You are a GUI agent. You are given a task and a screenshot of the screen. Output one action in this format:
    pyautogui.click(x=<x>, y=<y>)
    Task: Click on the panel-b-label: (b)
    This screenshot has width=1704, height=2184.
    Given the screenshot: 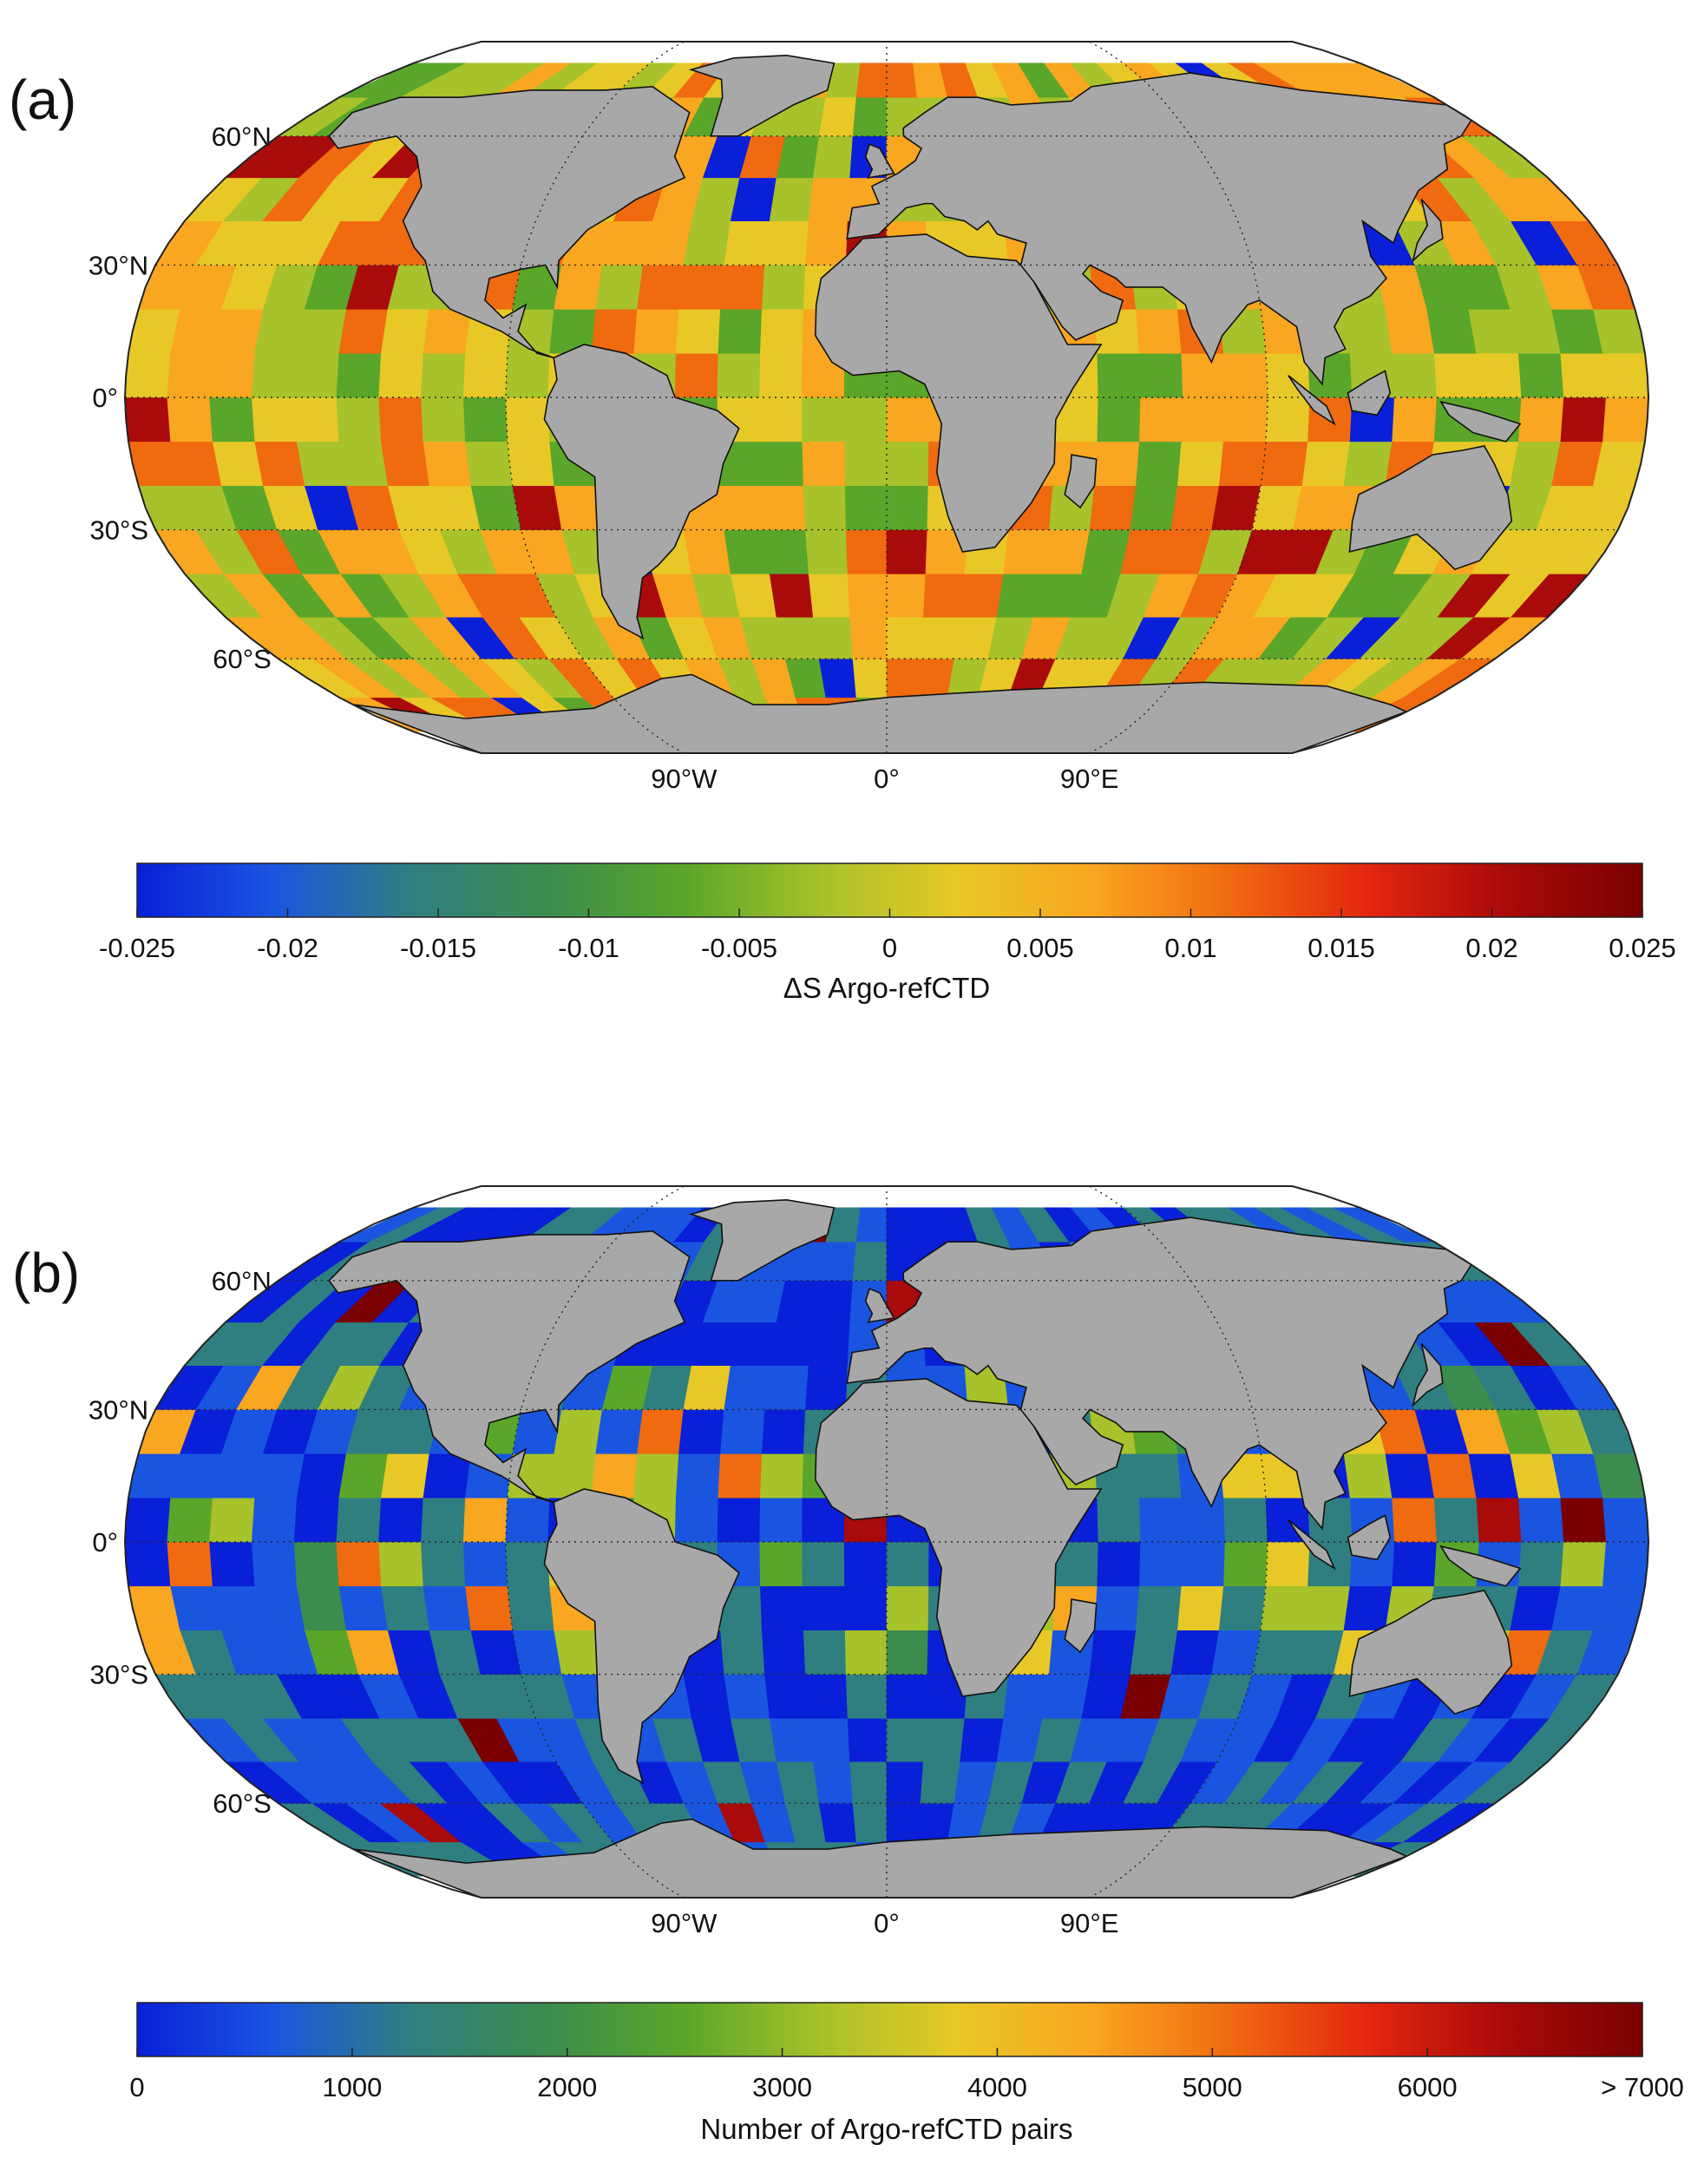 What is the action you would take?
    pyautogui.click(x=47, y=1273)
    